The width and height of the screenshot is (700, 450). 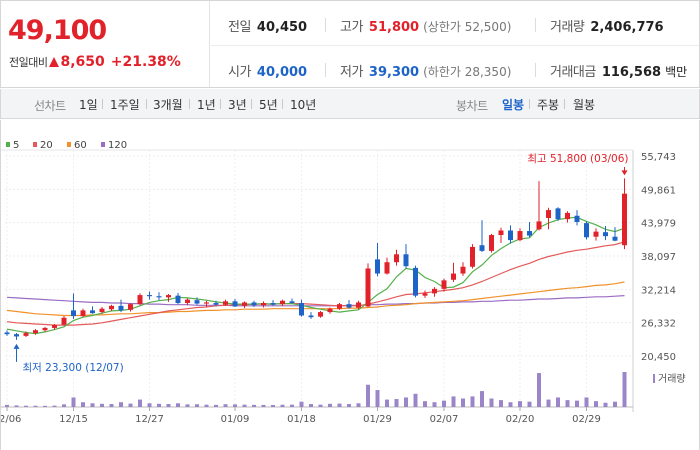 What do you see at coordinates (315, 301) in the screenshot?
I see `ma120-line` at bounding box center [315, 301].